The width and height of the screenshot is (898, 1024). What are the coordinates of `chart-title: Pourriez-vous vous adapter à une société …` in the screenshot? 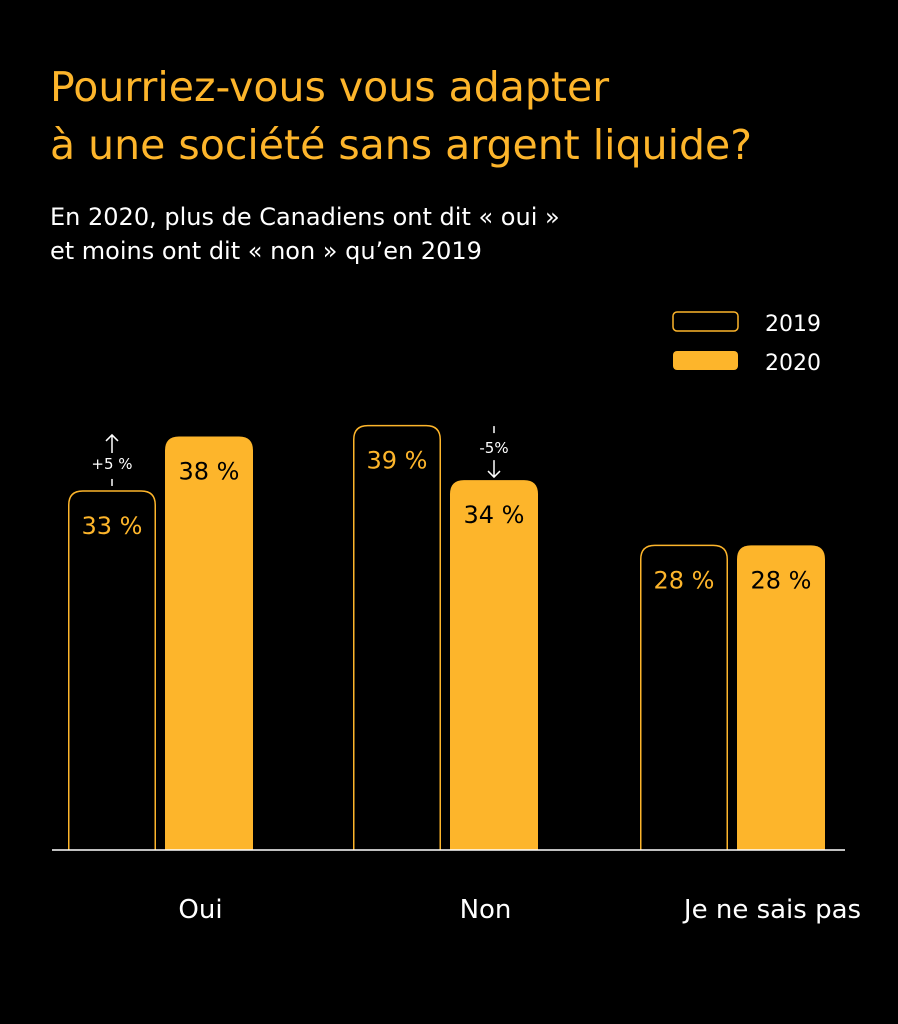 It's located at (401, 116).